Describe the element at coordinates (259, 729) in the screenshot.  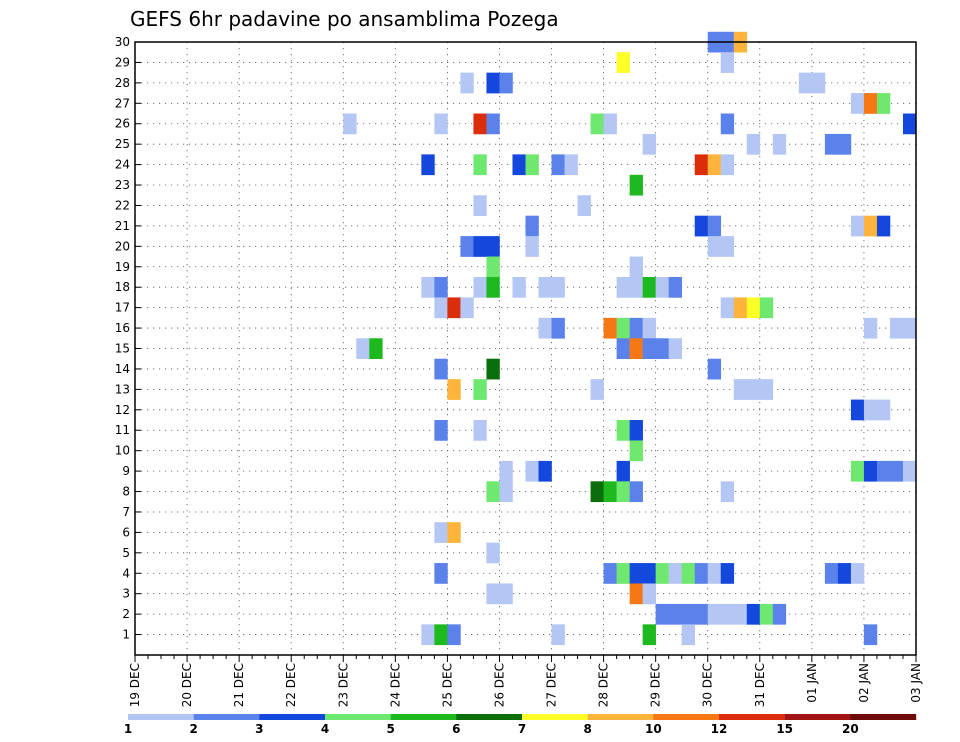
I see `colorbar-label: 3` at that location.